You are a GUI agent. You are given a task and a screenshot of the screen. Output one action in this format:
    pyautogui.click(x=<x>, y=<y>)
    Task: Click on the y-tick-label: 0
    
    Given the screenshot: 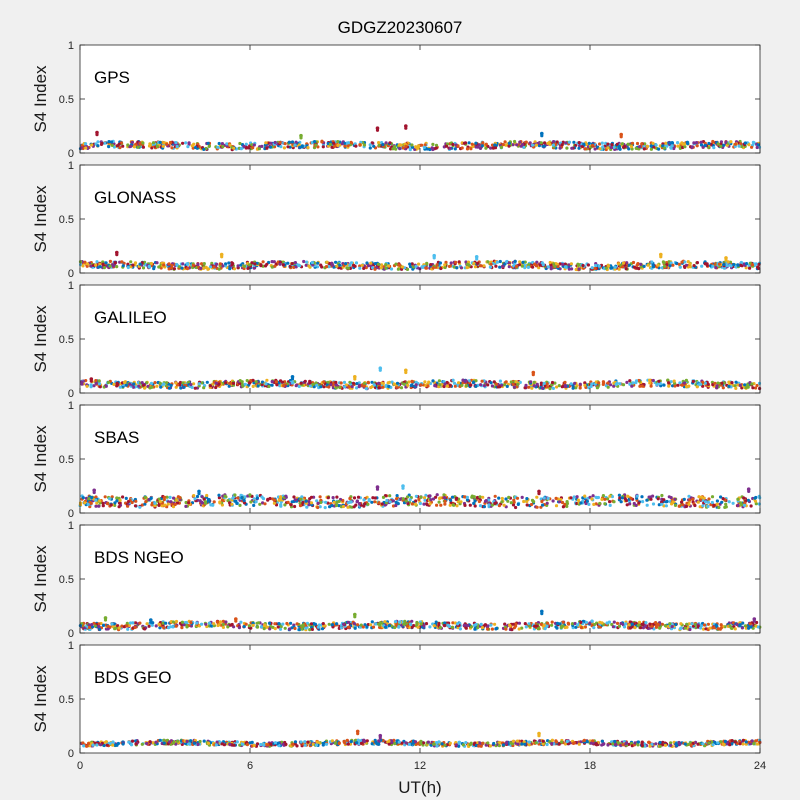 What is the action you would take?
    pyautogui.click(x=71, y=394)
    